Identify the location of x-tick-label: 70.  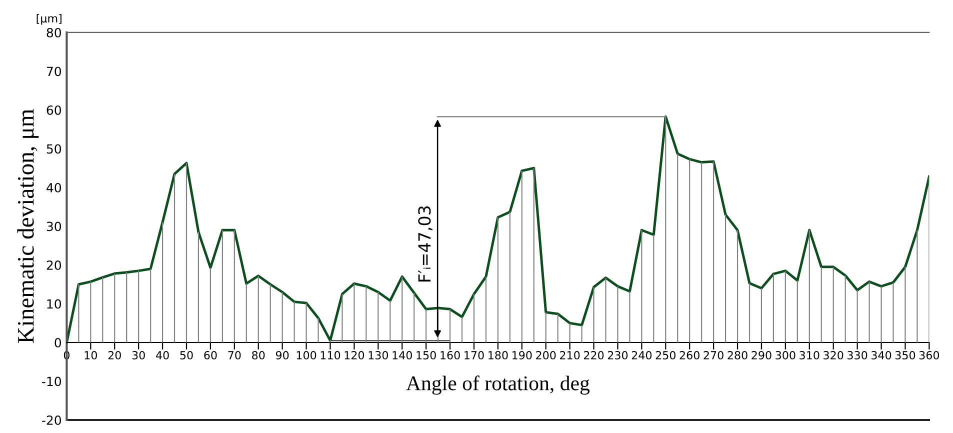
(234, 355).